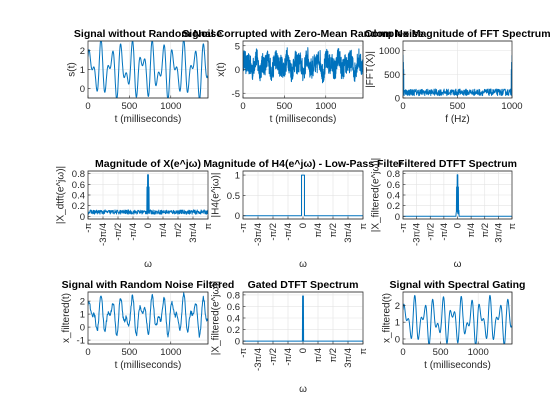 This screenshot has width=560, height=420. What do you see at coordinates (237, 46) in the screenshot?
I see `y-tick-label: 5` at bounding box center [237, 46].